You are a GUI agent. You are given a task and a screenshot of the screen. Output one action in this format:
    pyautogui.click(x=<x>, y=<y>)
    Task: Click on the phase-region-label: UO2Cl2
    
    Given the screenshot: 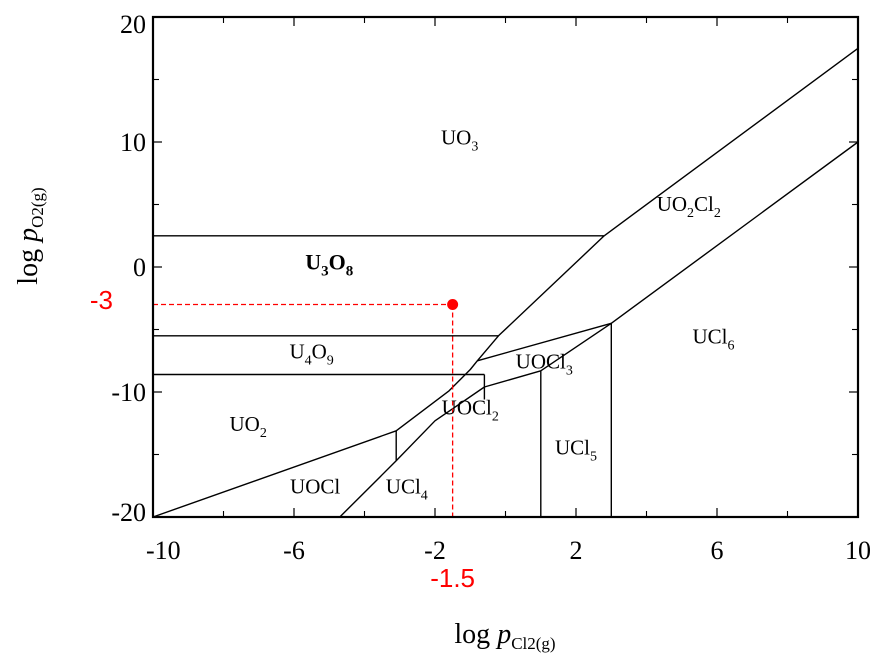 What is the action you would take?
    pyautogui.click(x=689, y=206)
    